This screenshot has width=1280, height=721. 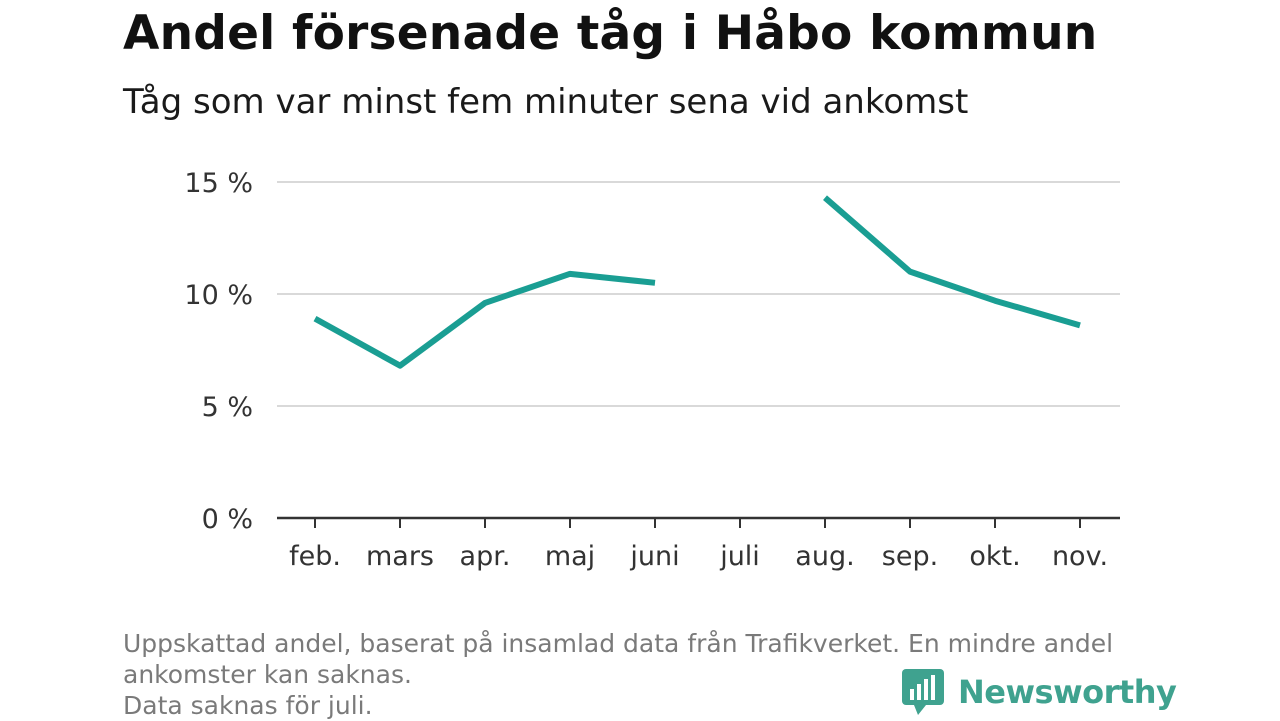 I want to click on brand-logo: Newsworthy, so click(x=1039, y=692).